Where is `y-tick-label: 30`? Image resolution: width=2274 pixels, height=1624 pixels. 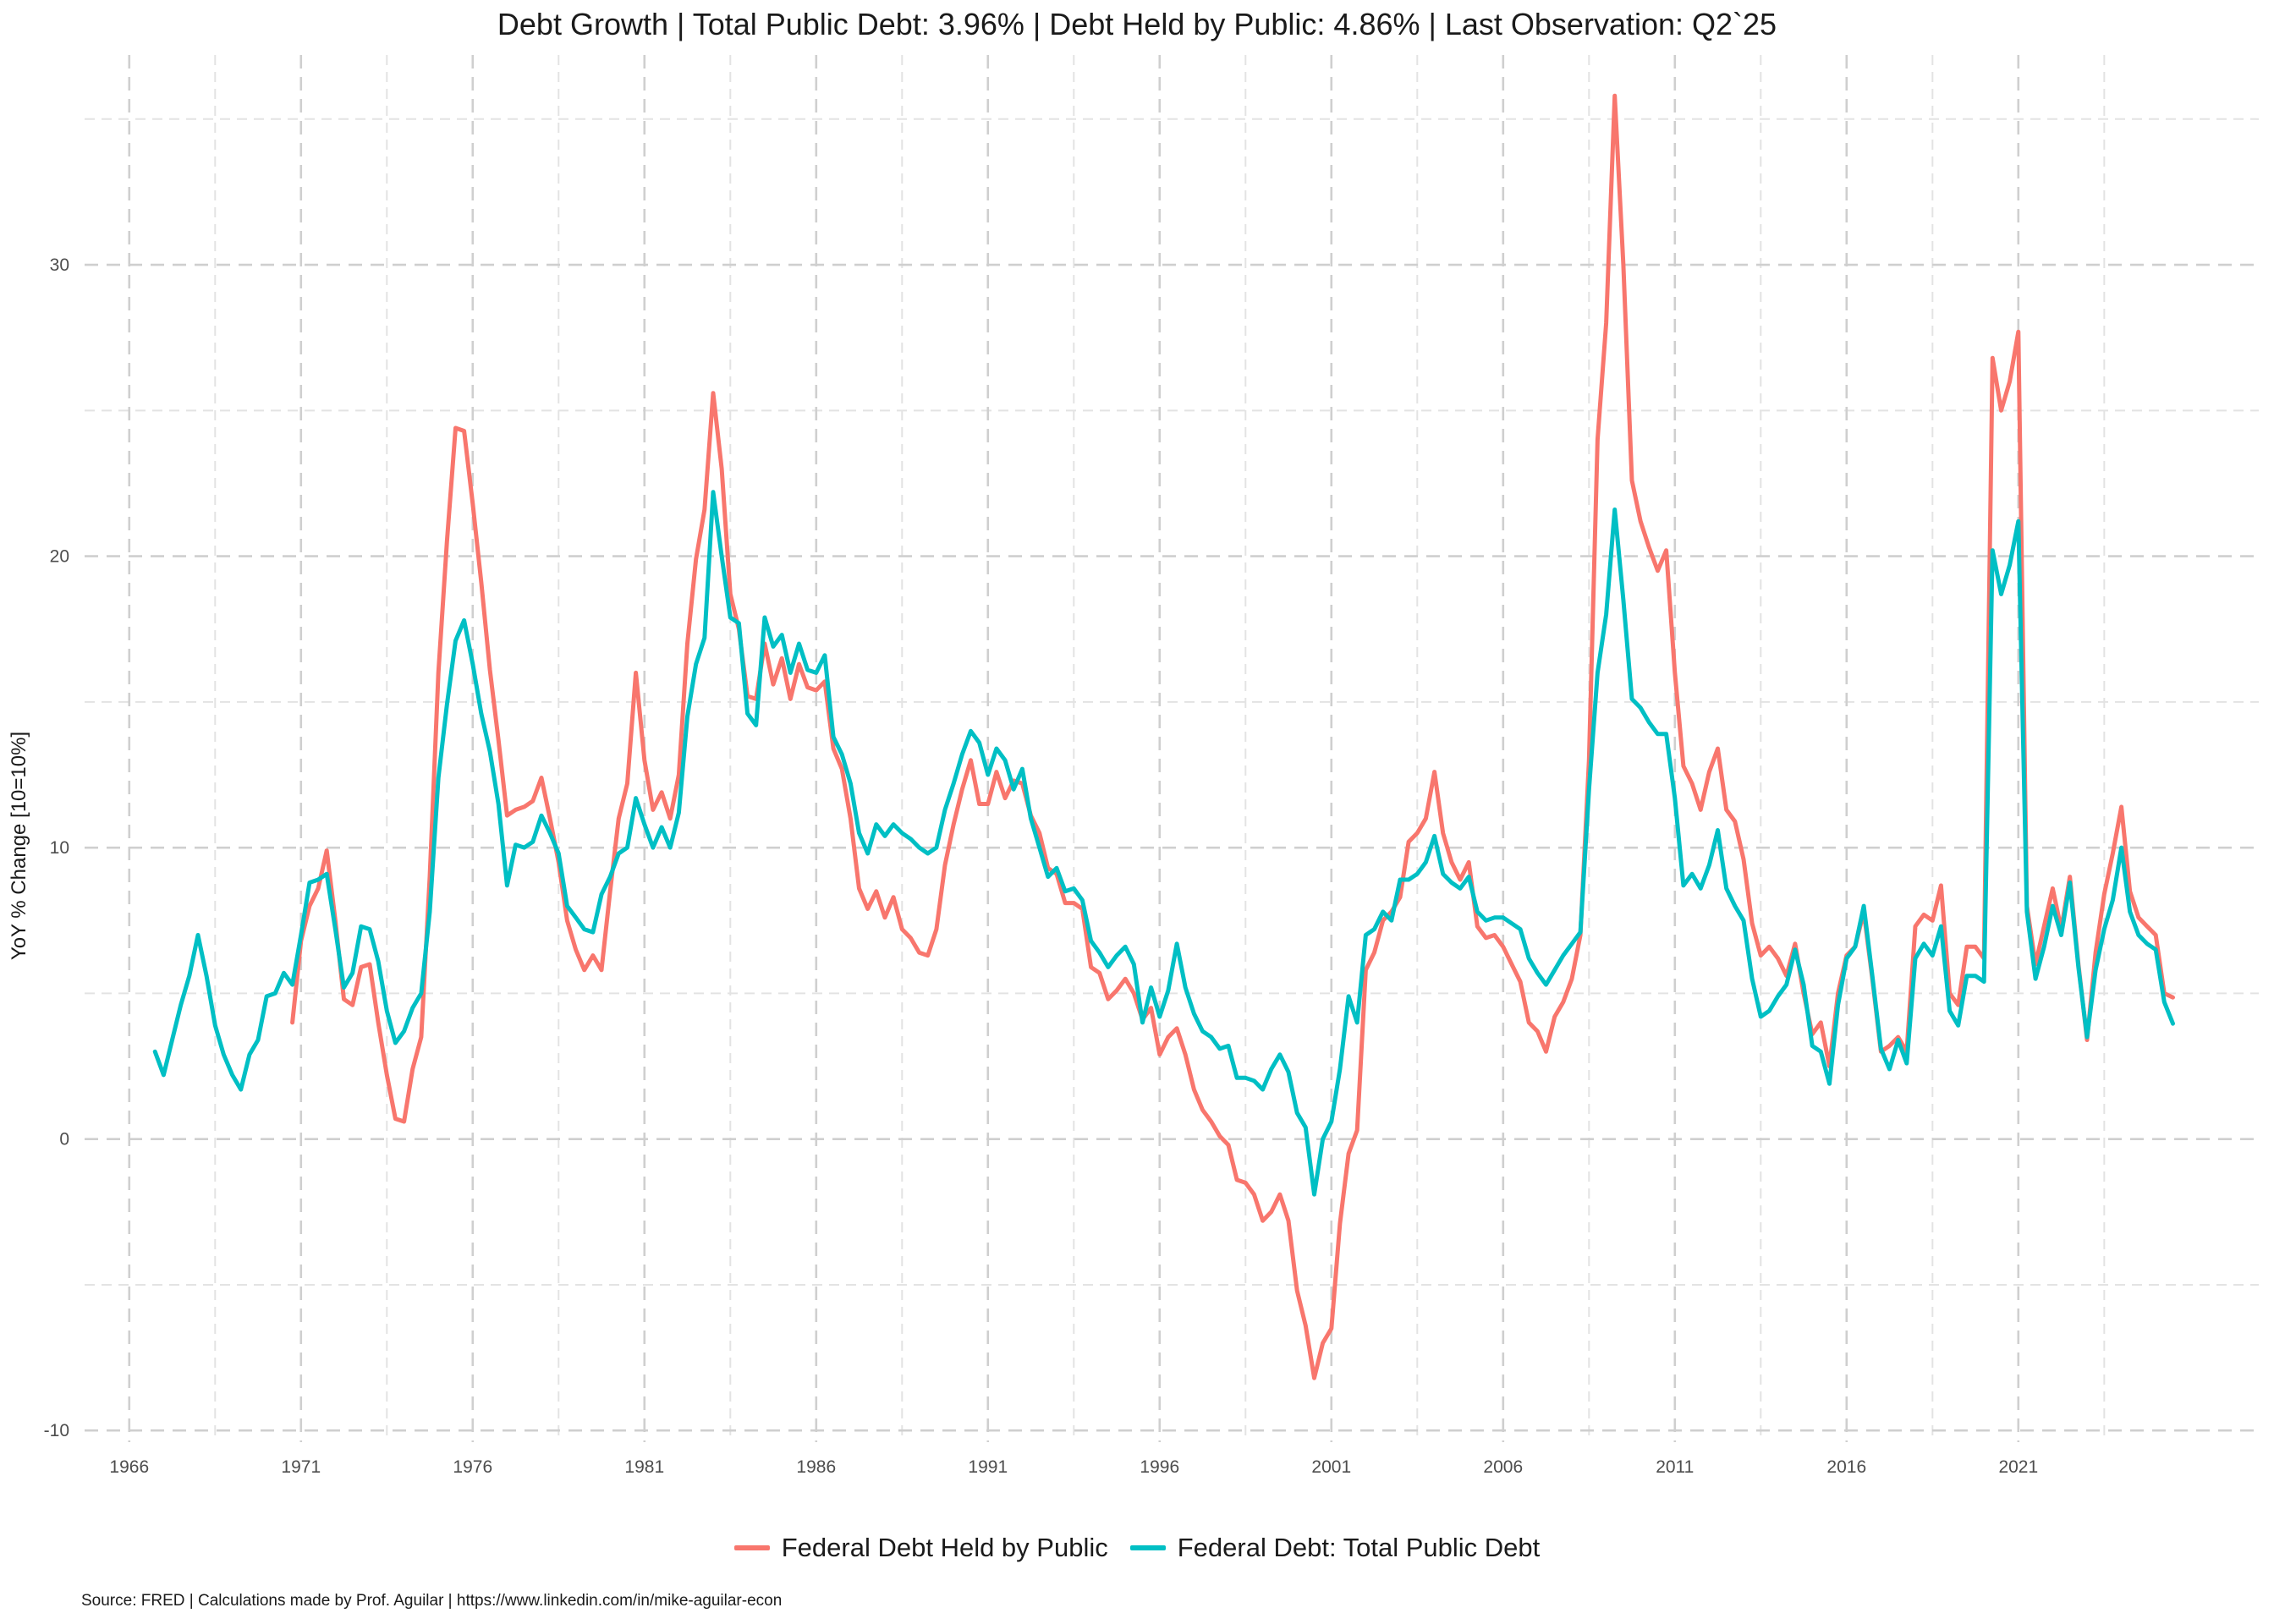
y-tick-label: 30 is located at coordinates (60, 265).